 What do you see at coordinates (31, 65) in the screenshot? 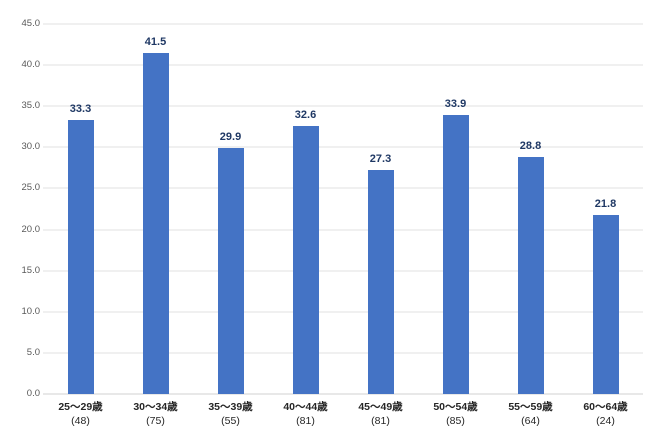
I see `y-tick-label: 40.0` at bounding box center [31, 65].